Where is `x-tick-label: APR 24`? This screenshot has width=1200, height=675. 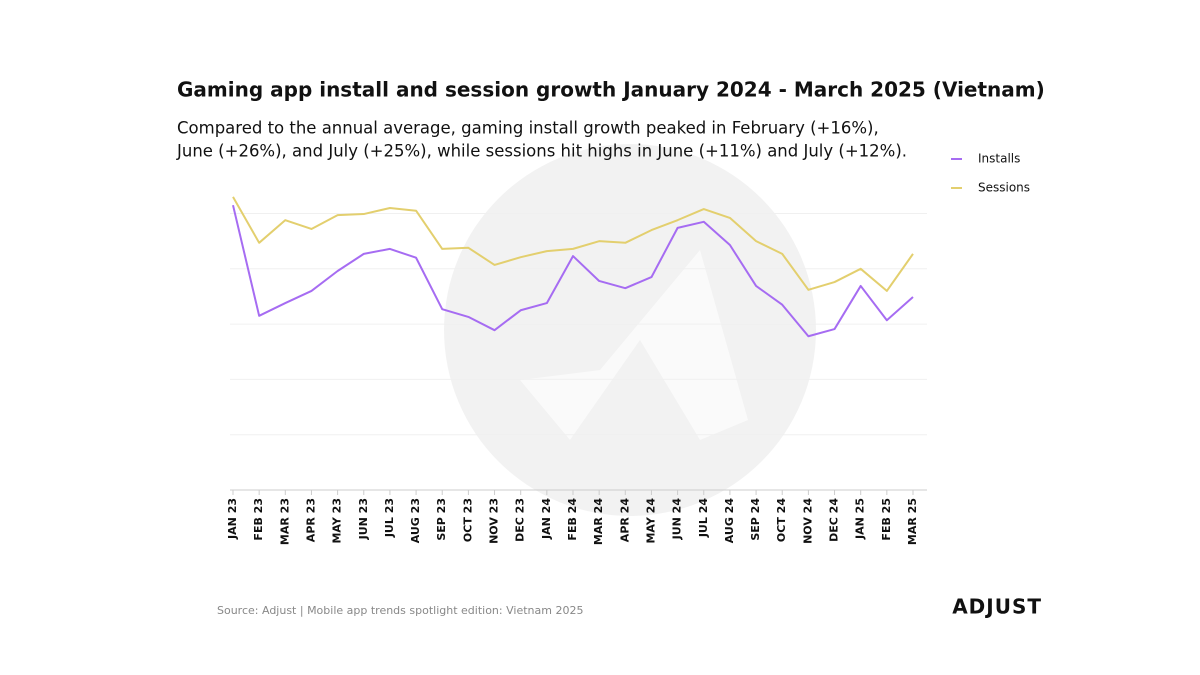 x-tick-label: APR 24 is located at coordinates (624, 520).